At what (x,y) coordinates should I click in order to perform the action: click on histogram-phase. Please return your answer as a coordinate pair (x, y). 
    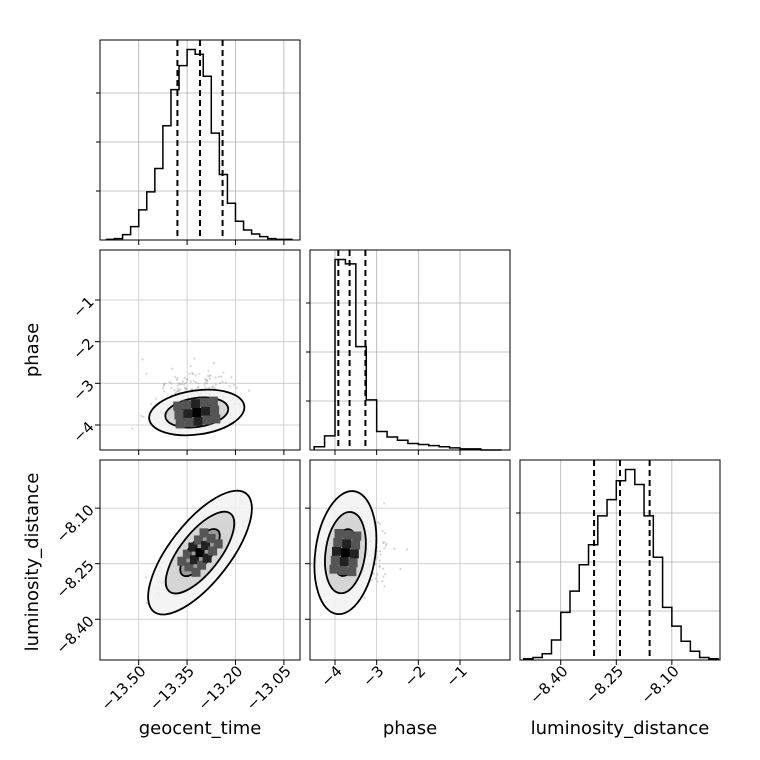
    Looking at the image, I should click on (407, 354).